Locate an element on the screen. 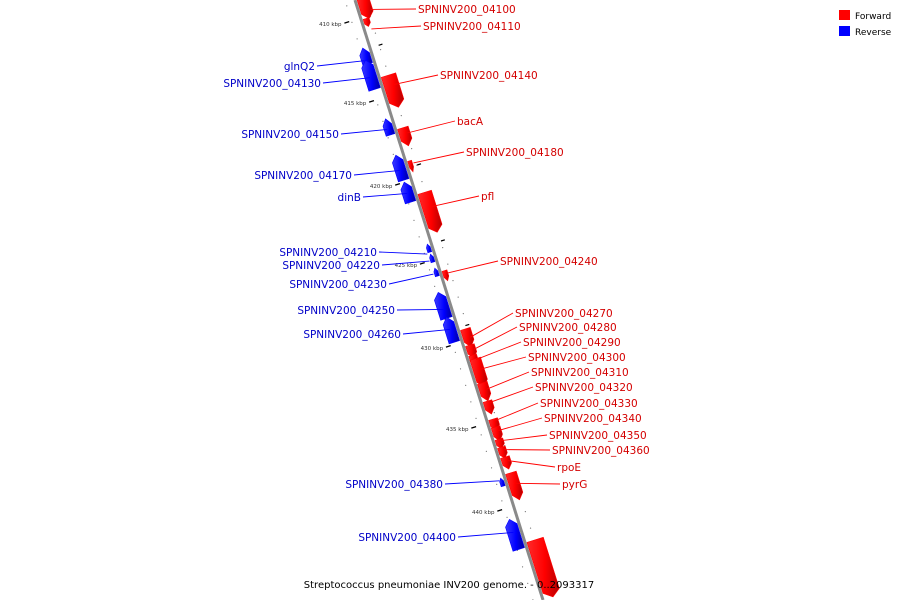 This screenshot has height=600, width=900. gene-label: pfl is located at coordinates (487, 197).